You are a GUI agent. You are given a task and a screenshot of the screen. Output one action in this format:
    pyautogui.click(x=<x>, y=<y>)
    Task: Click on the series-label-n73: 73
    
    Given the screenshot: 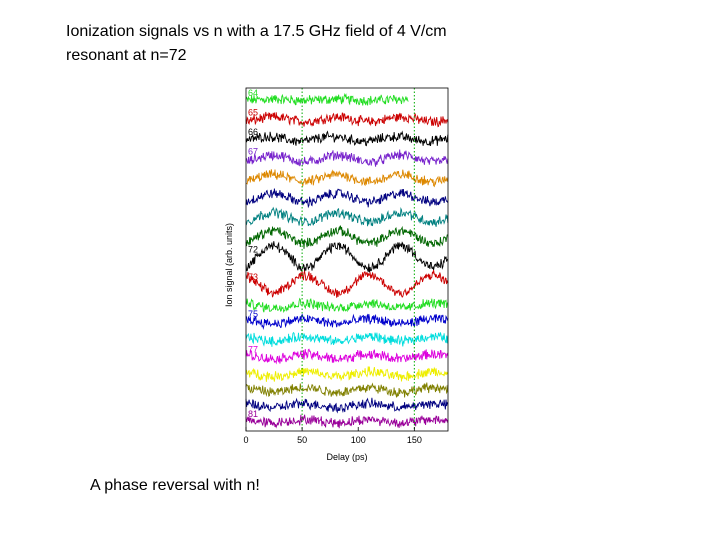 What is the action you would take?
    pyautogui.click(x=253, y=277)
    